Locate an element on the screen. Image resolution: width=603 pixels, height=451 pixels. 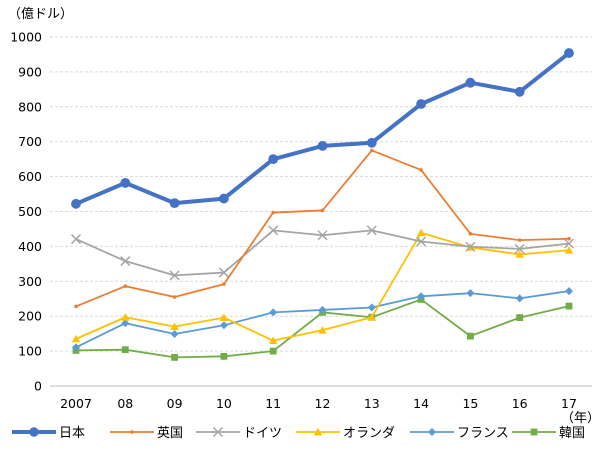
y-tick-label: 1000 is located at coordinates (26, 37).